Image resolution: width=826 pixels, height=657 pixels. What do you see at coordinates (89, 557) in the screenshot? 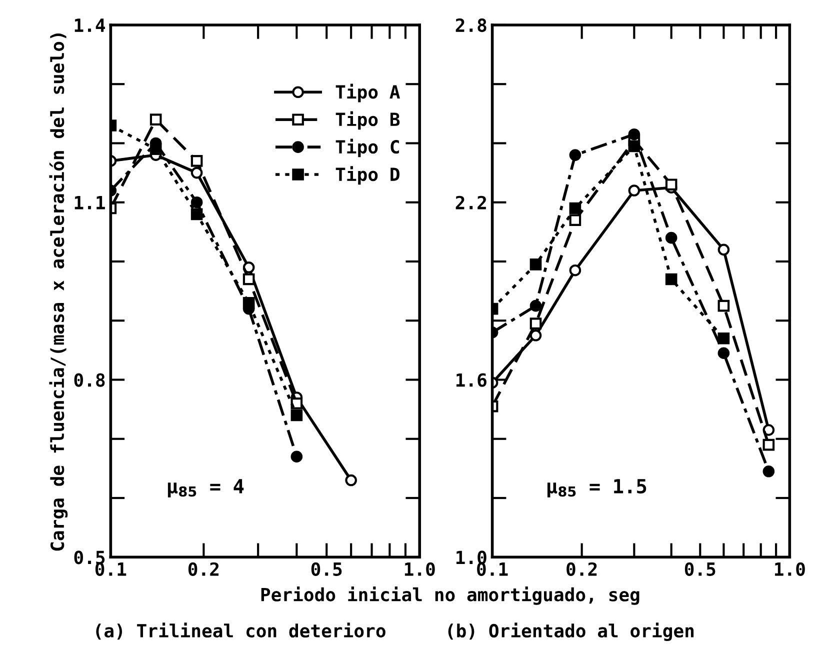
I see `y-tick-label: 0.5` at bounding box center [89, 557].